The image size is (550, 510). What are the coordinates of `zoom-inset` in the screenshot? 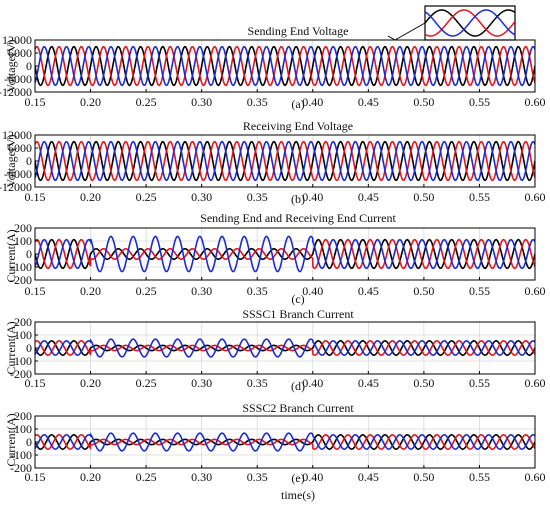 It's located at (453, 23).